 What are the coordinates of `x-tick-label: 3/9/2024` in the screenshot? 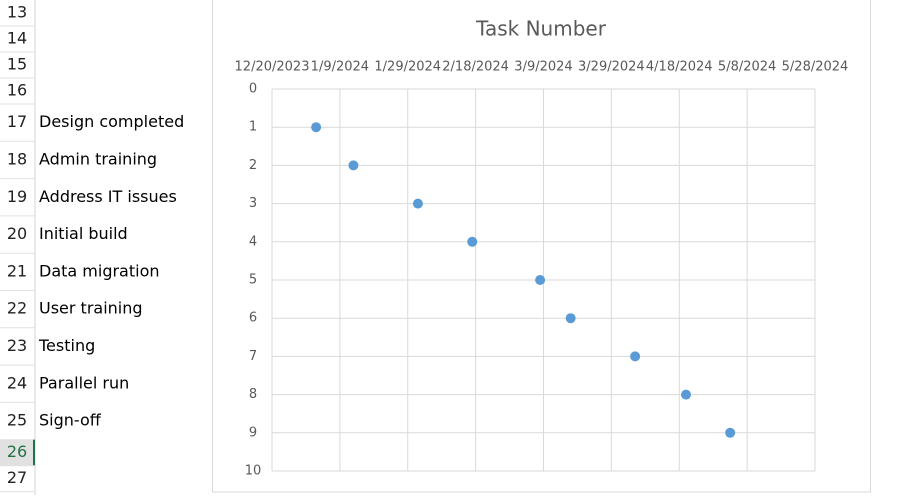 It's located at (543, 67).